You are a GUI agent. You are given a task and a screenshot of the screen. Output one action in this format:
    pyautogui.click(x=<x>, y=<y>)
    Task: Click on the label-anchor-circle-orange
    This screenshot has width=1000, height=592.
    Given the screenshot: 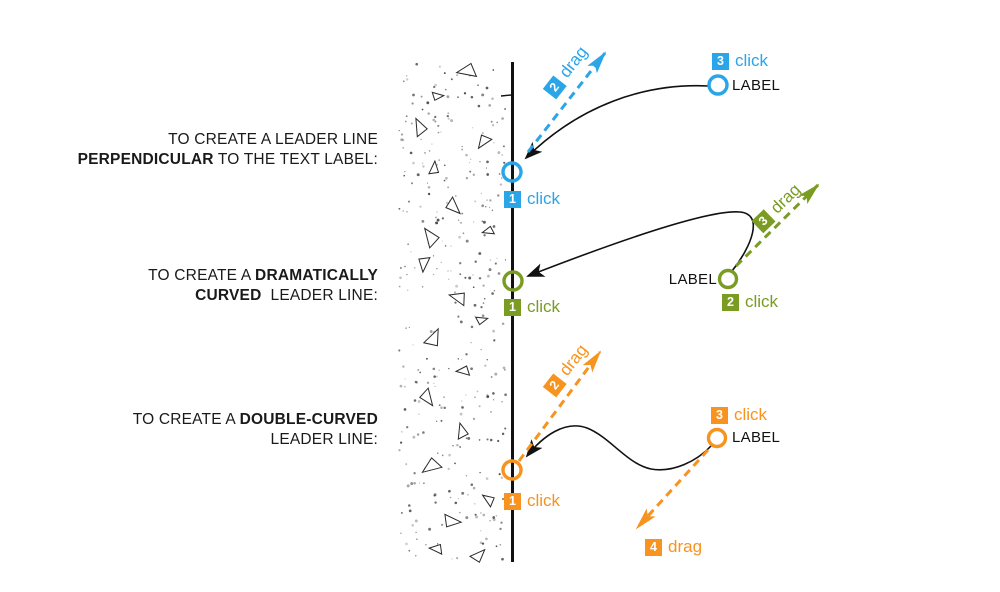 What is the action you would take?
    pyautogui.click(x=717, y=438)
    